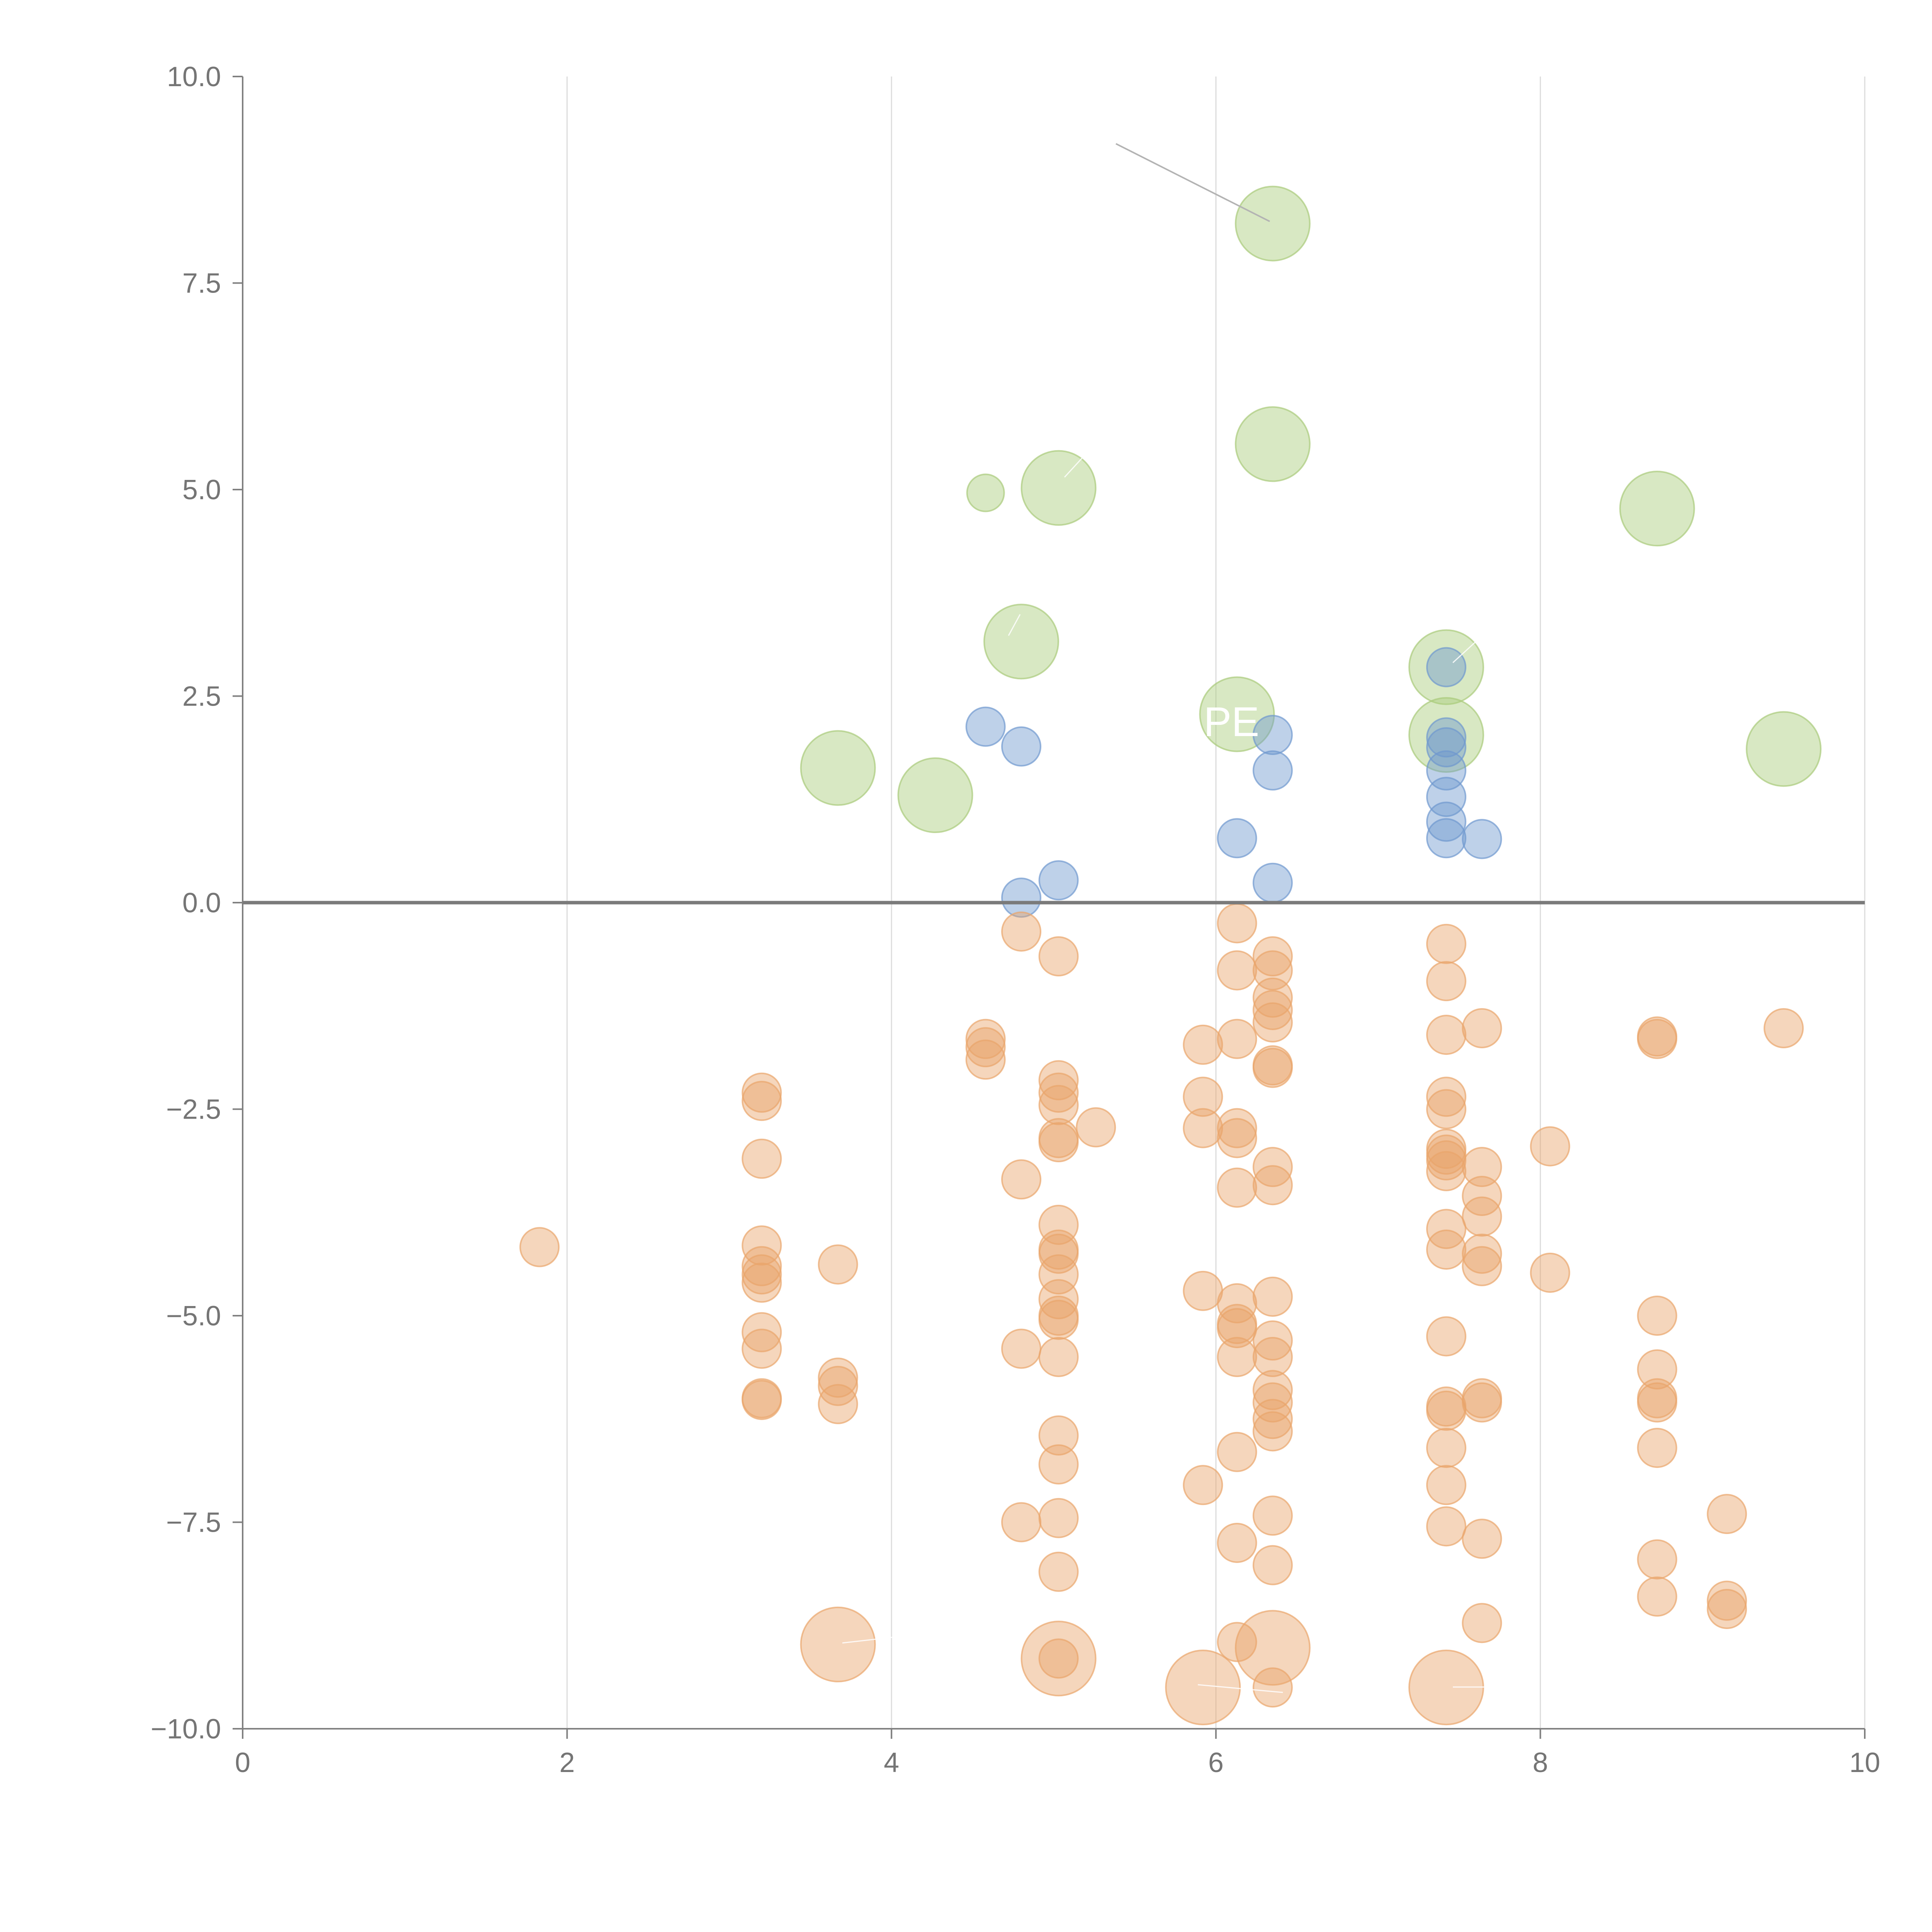 The height and width of the screenshot is (1932, 1932). What do you see at coordinates (202, 284) in the screenshot?
I see `y-tick-label: 7.5` at bounding box center [202, 284].